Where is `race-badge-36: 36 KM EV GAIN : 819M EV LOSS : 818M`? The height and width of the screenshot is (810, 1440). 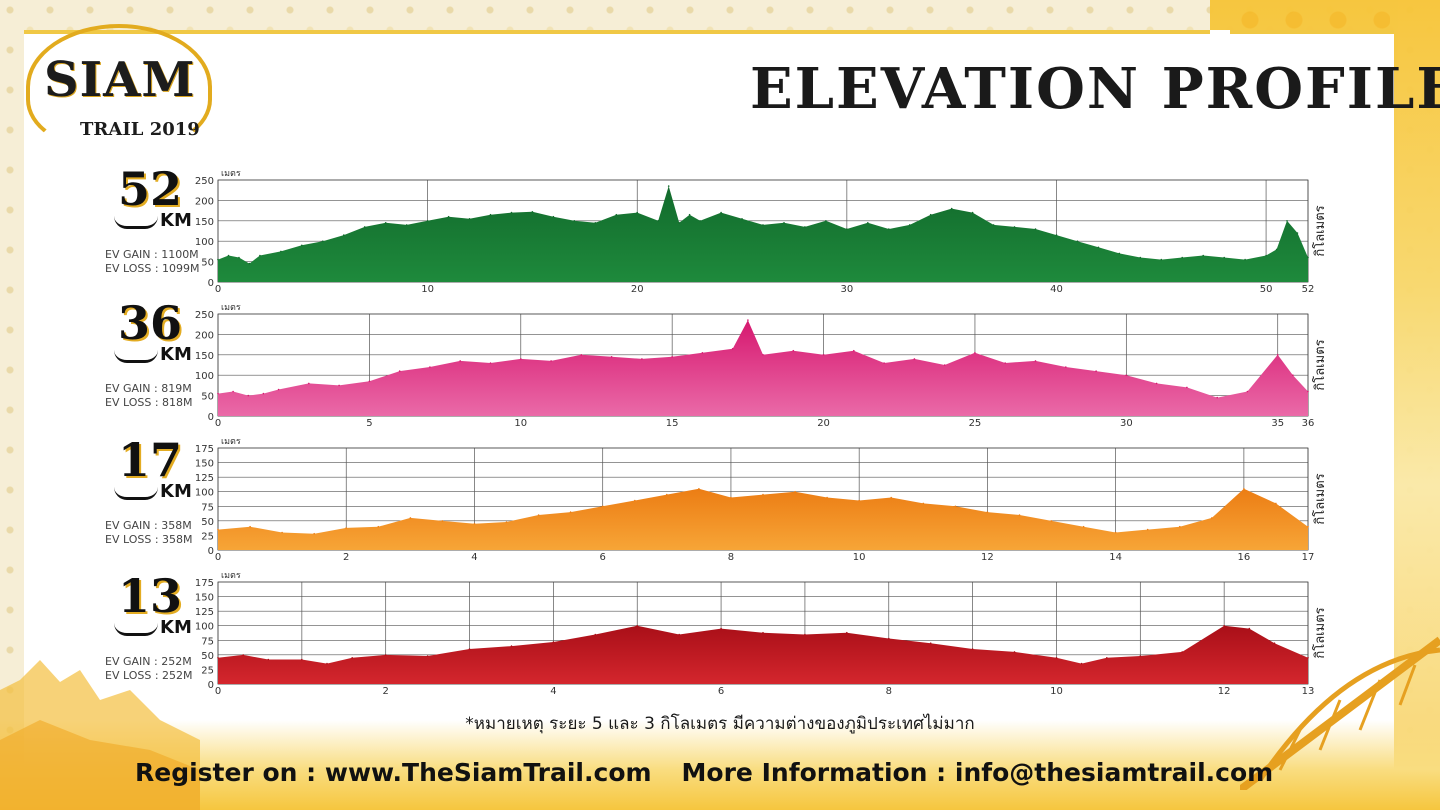 race-badge-36: 36 KM EV GAIN : 819M EV LOSS : 818M is located at coordinates (159, 364).